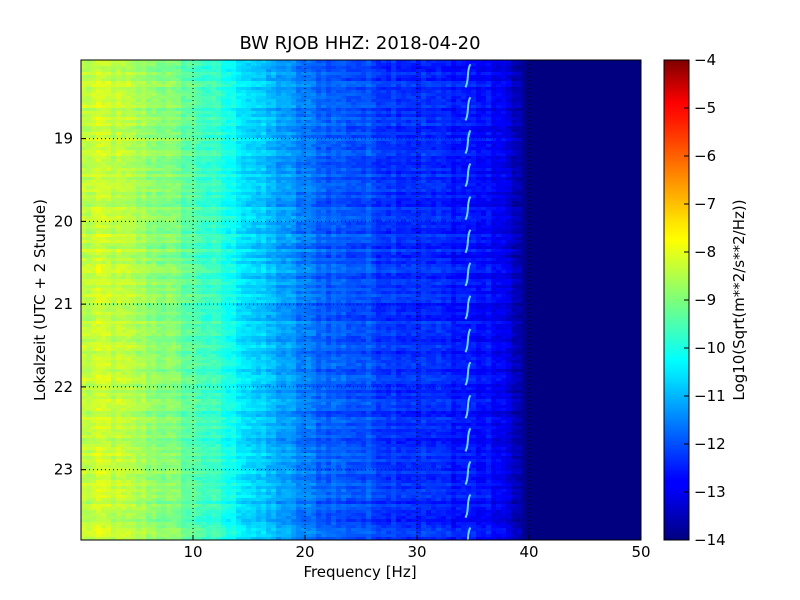 This screenshot has height=600, width=800. What do you see at coordinates (359, 43) in the screenshot?
I see `chart-title: BW RJOB HHZ: 2018-04-20` at bounding box center [359, 43].